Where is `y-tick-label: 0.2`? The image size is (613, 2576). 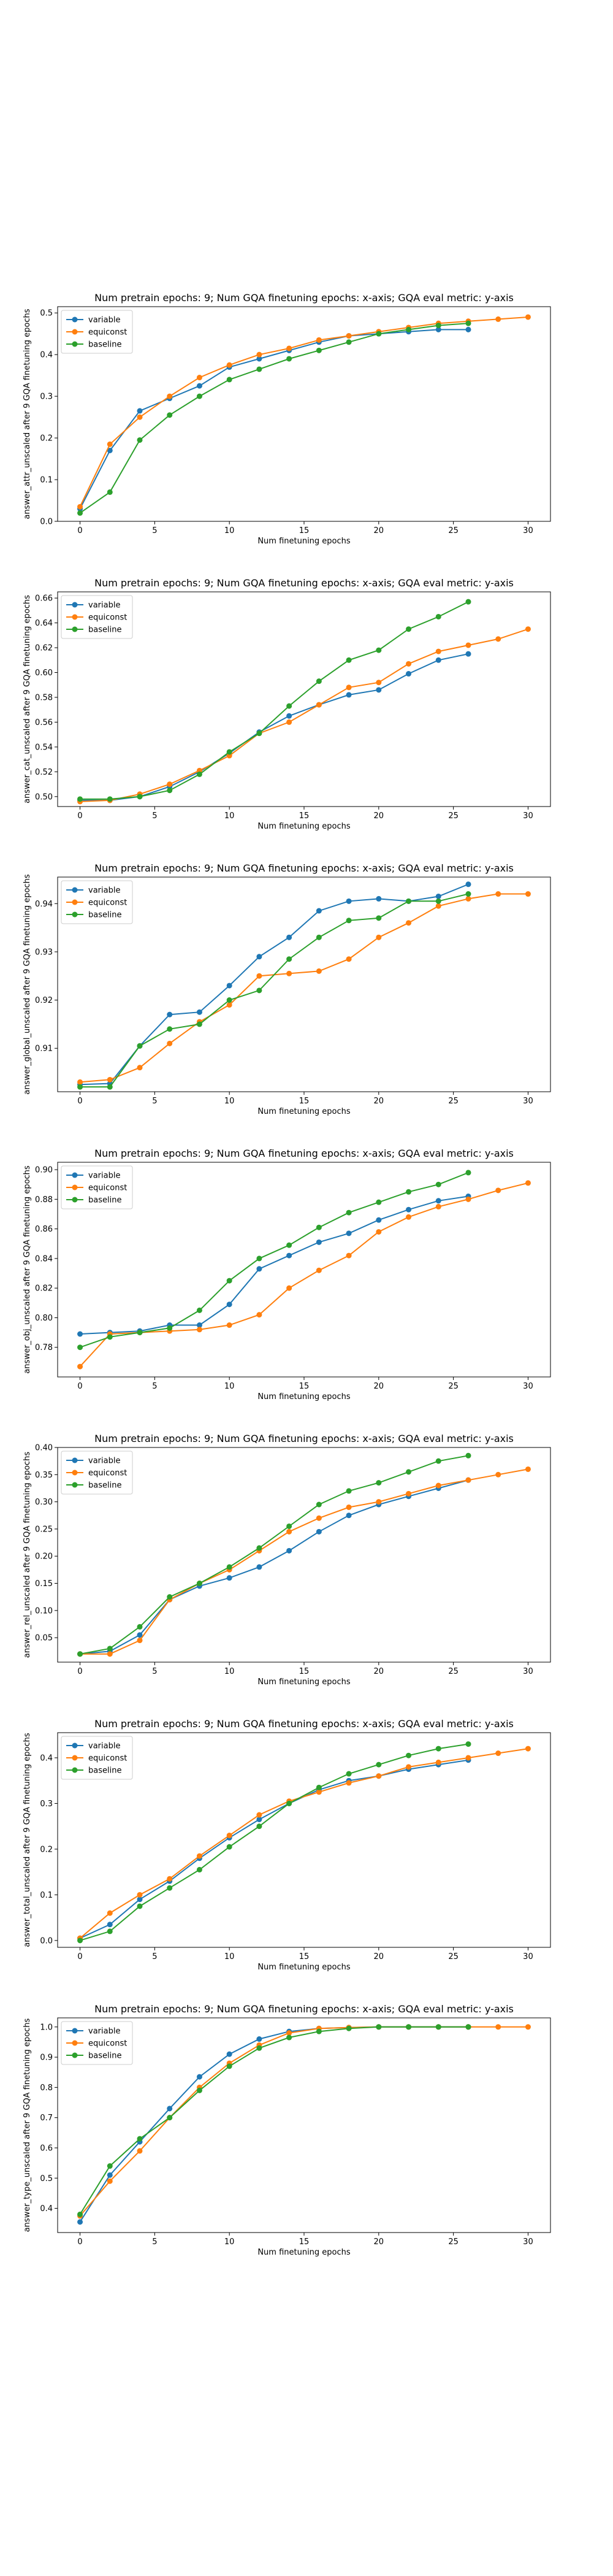
y-tick-label: 0.2 is located at coordinates (46, 438).